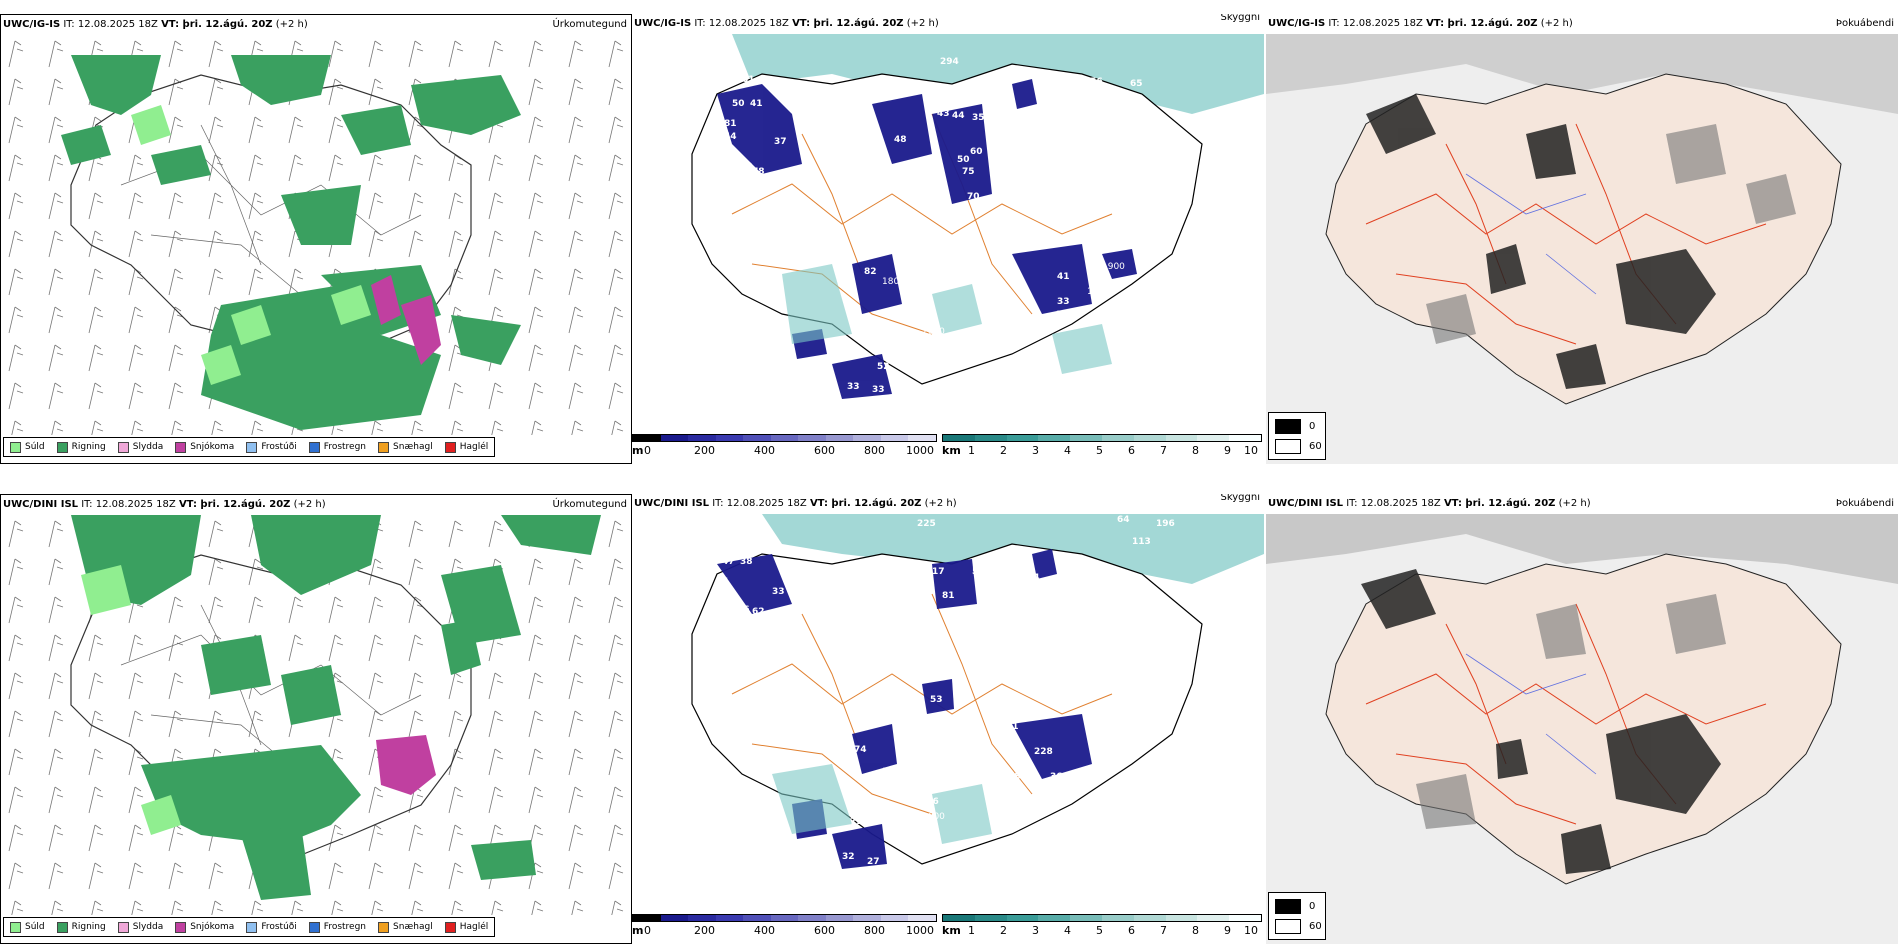 This screenshot has width=1900, height=950. What do you see at coordinates (848, 857) in the screenshot?
I see `svg-text: 32` at bounding box center [848, 857].